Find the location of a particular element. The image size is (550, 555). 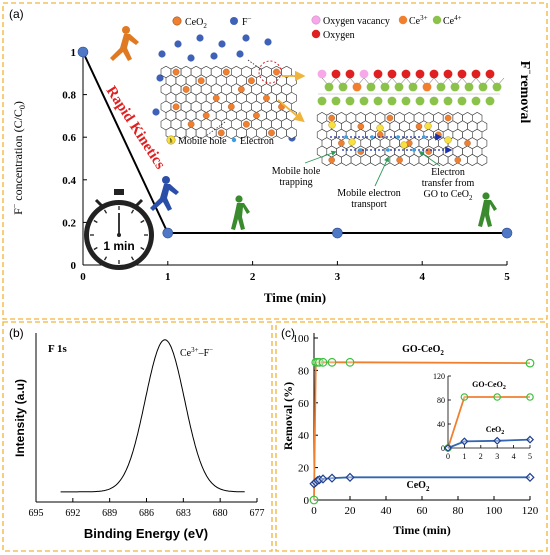

rapid-kinetics-label: Rapid Kinetics is located at coordinates (135, 127).